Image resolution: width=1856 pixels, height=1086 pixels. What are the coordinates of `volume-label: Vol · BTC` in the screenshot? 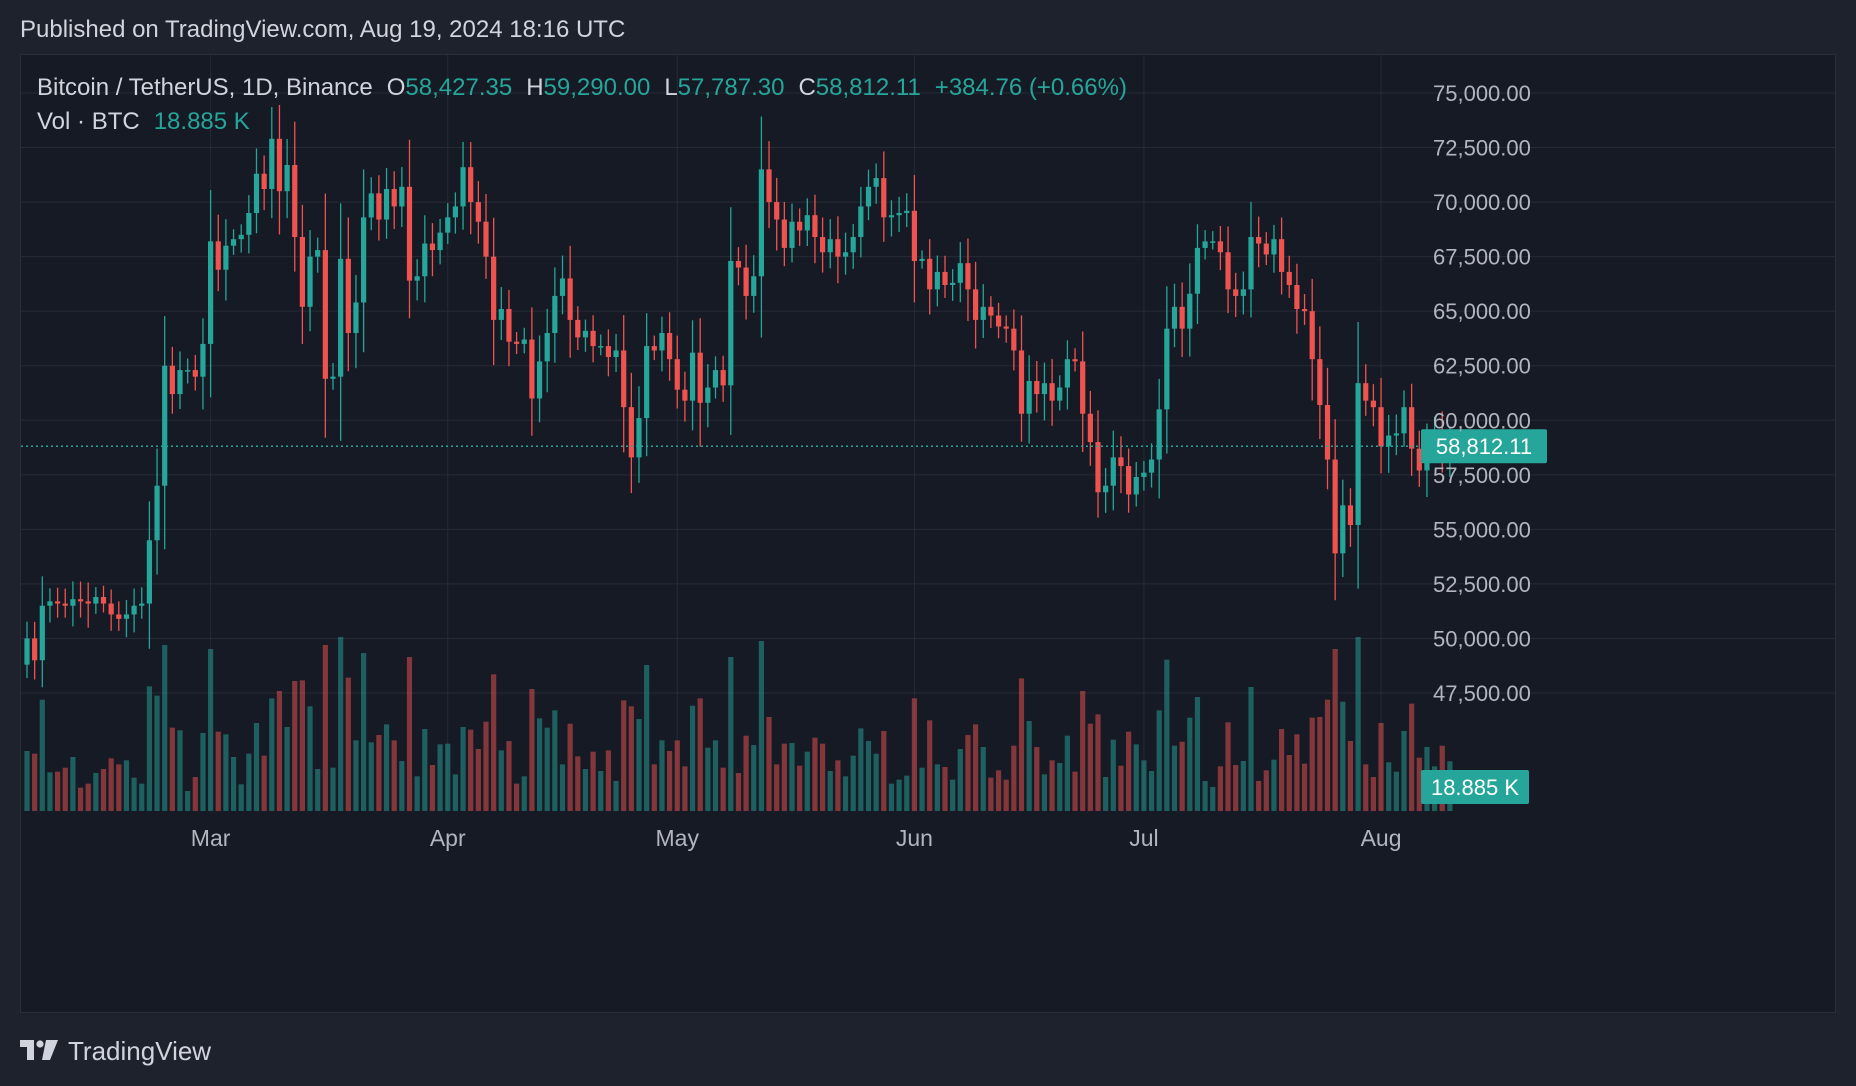 It's located at (88, 121).